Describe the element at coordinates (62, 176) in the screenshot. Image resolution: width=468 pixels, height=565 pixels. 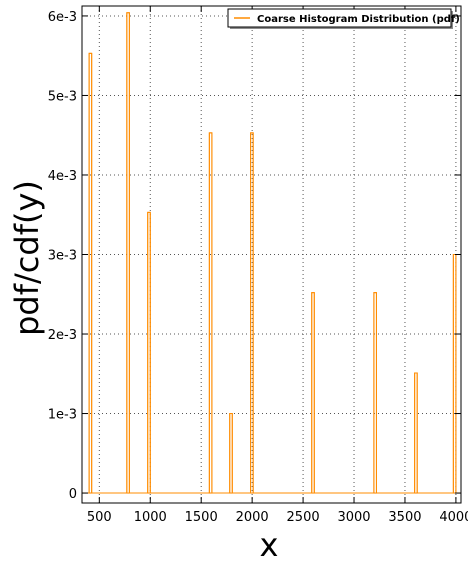
I see `y-tick-label: 4e-3` at that location.